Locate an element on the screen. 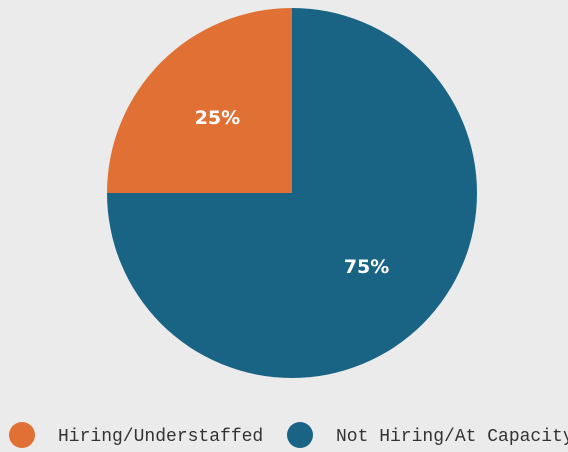  pie-slice is located at coordinates (199, 100).